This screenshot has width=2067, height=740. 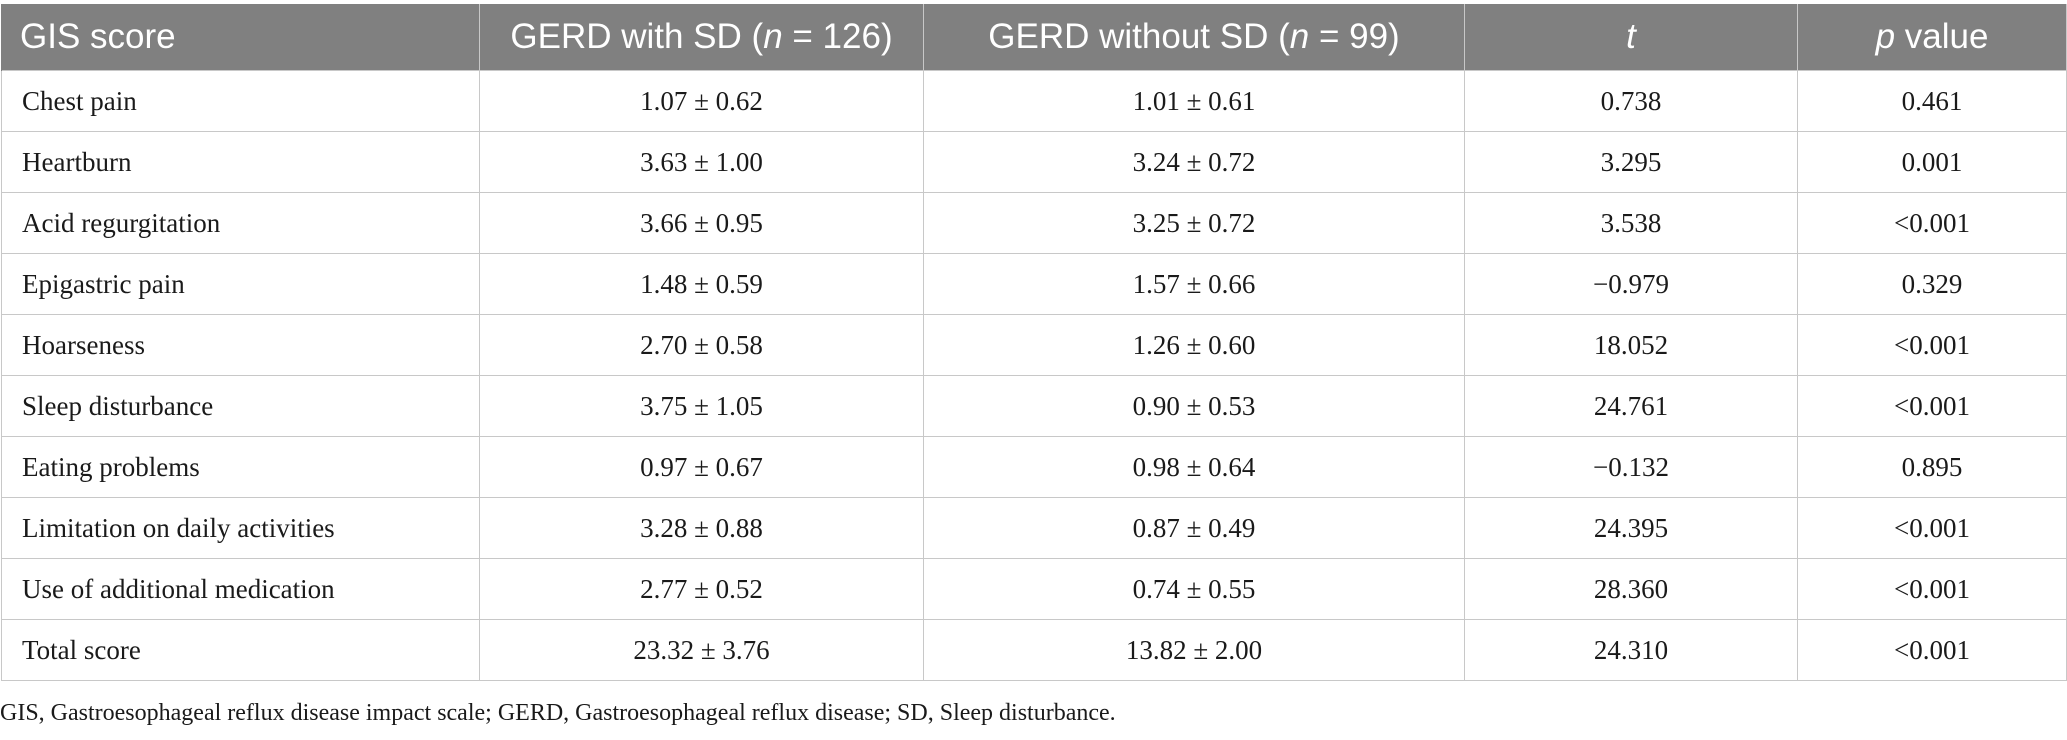 What do you see at coordinates (701, 101) in the screenshot?
I see `cell-gerd-with-sd: 1.07 ± 0.62` at bounding box center [701, 101].